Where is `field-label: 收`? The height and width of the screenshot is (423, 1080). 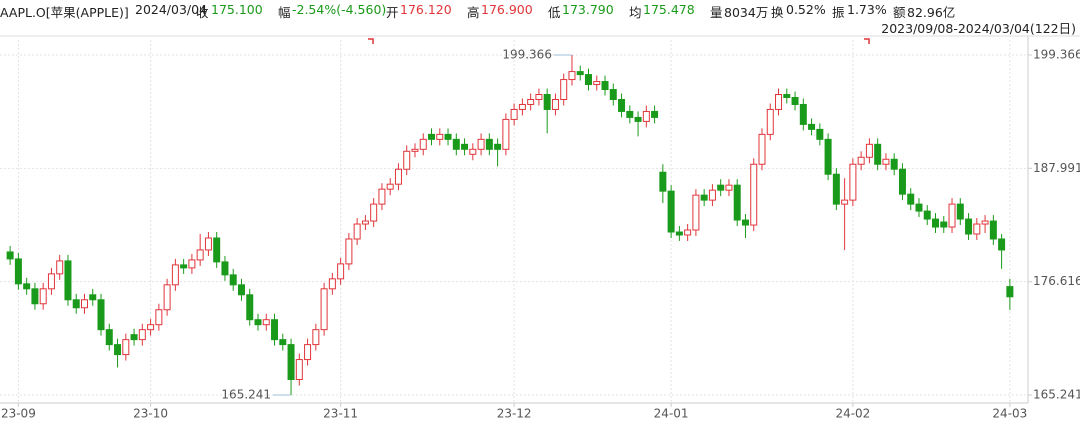 field-label: 收 is located at coordinates (202, 12).